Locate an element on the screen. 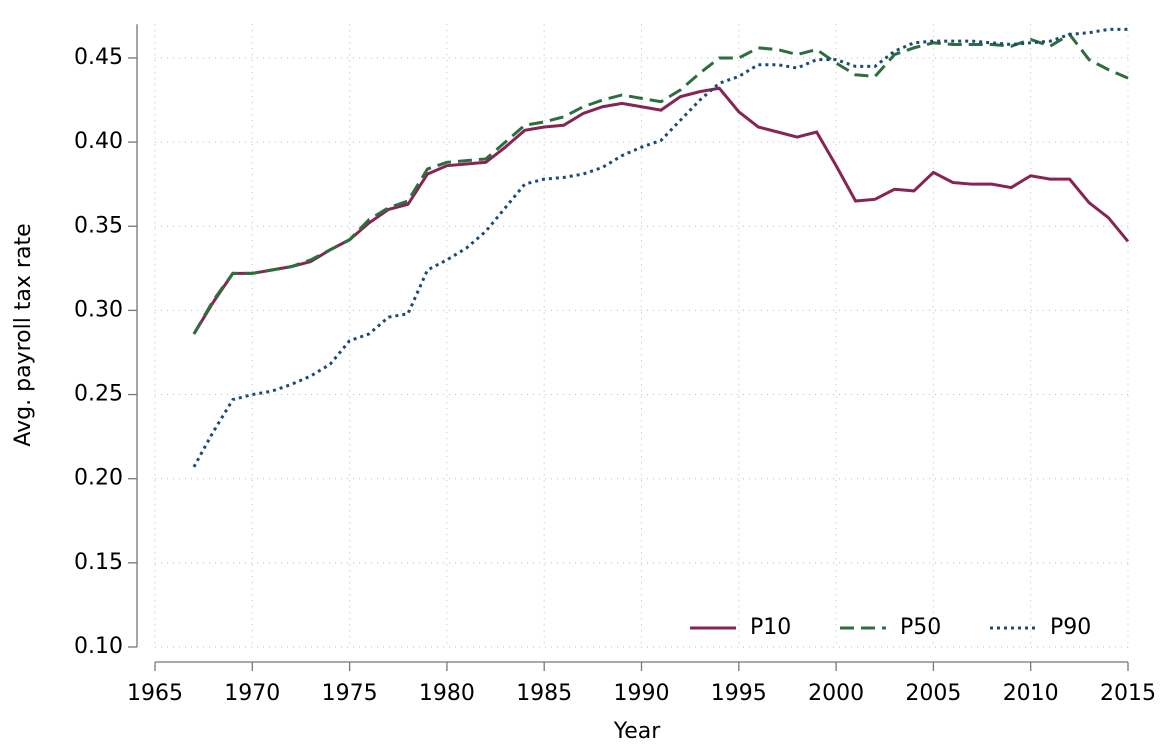 Image resolution: width=1171 pixels, height=746 pixels. x-tick-label: 2005 is located at coordinates (933, 693).